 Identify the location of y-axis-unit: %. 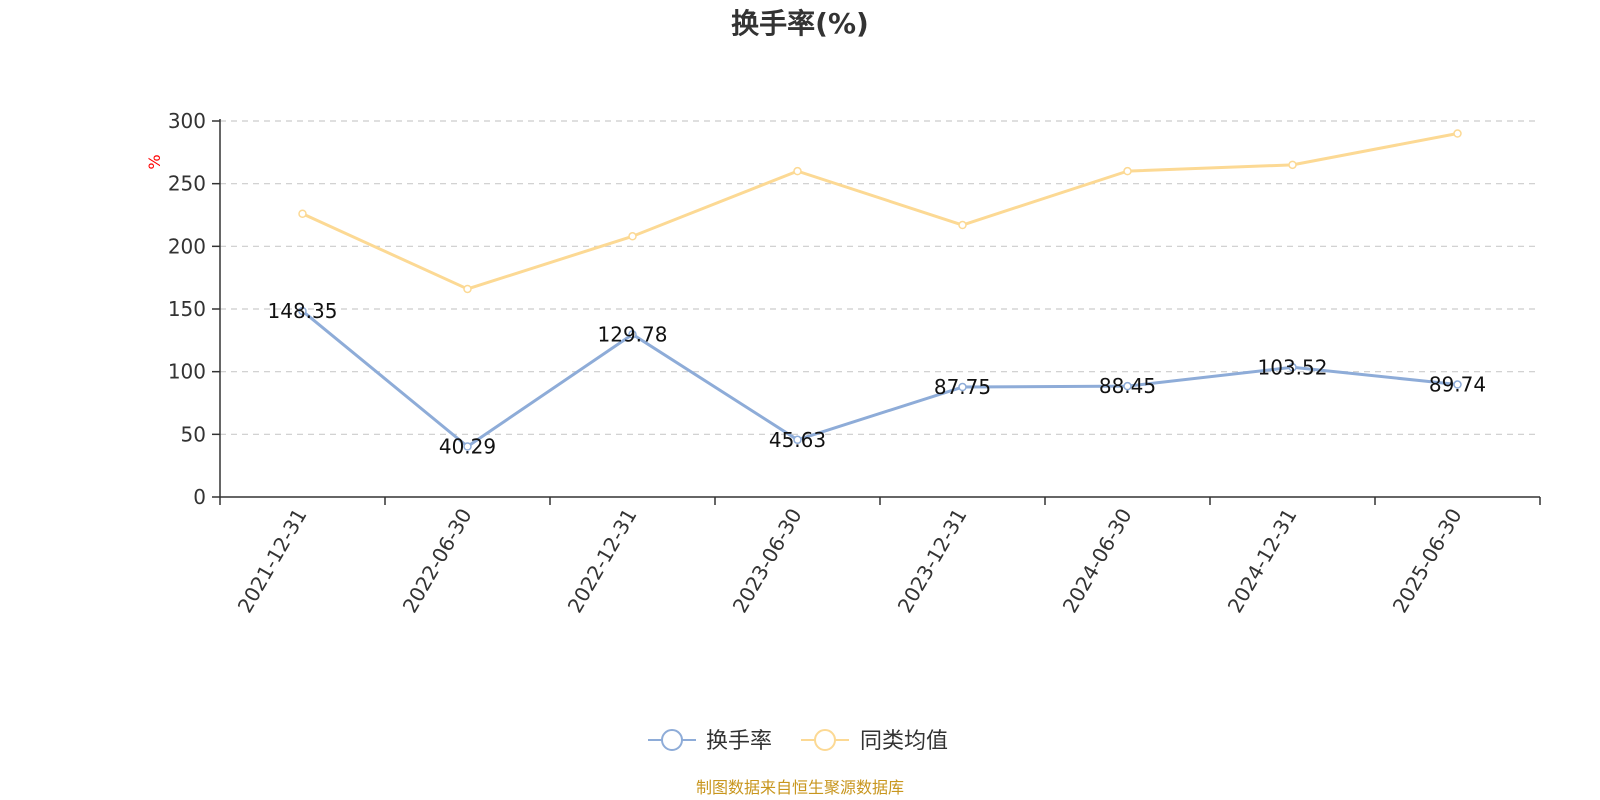
(154, 161).